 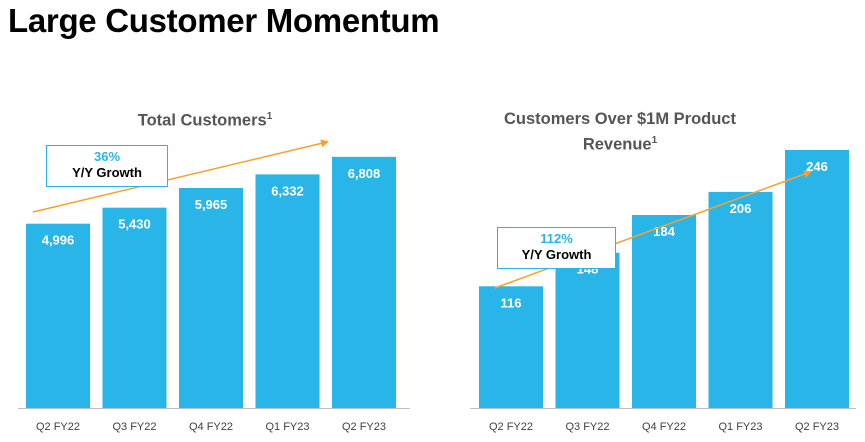 I want to click on data-label: 246, so click(x=817, y=166).